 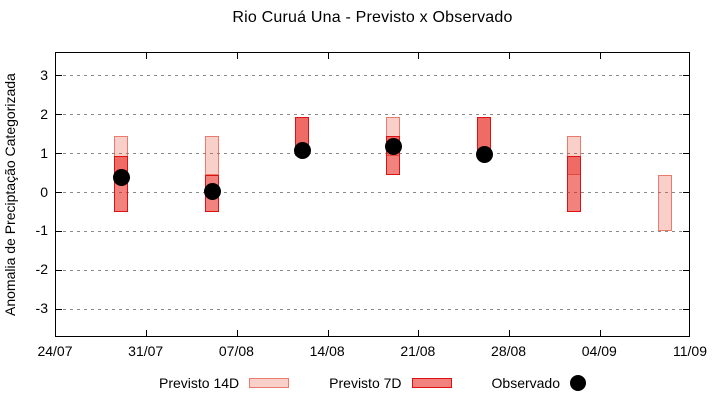 What do you see at coordinates (327, 351) in the screenshot?
I see `x-tick-label: 14/08` at bounding box center [327, 351].